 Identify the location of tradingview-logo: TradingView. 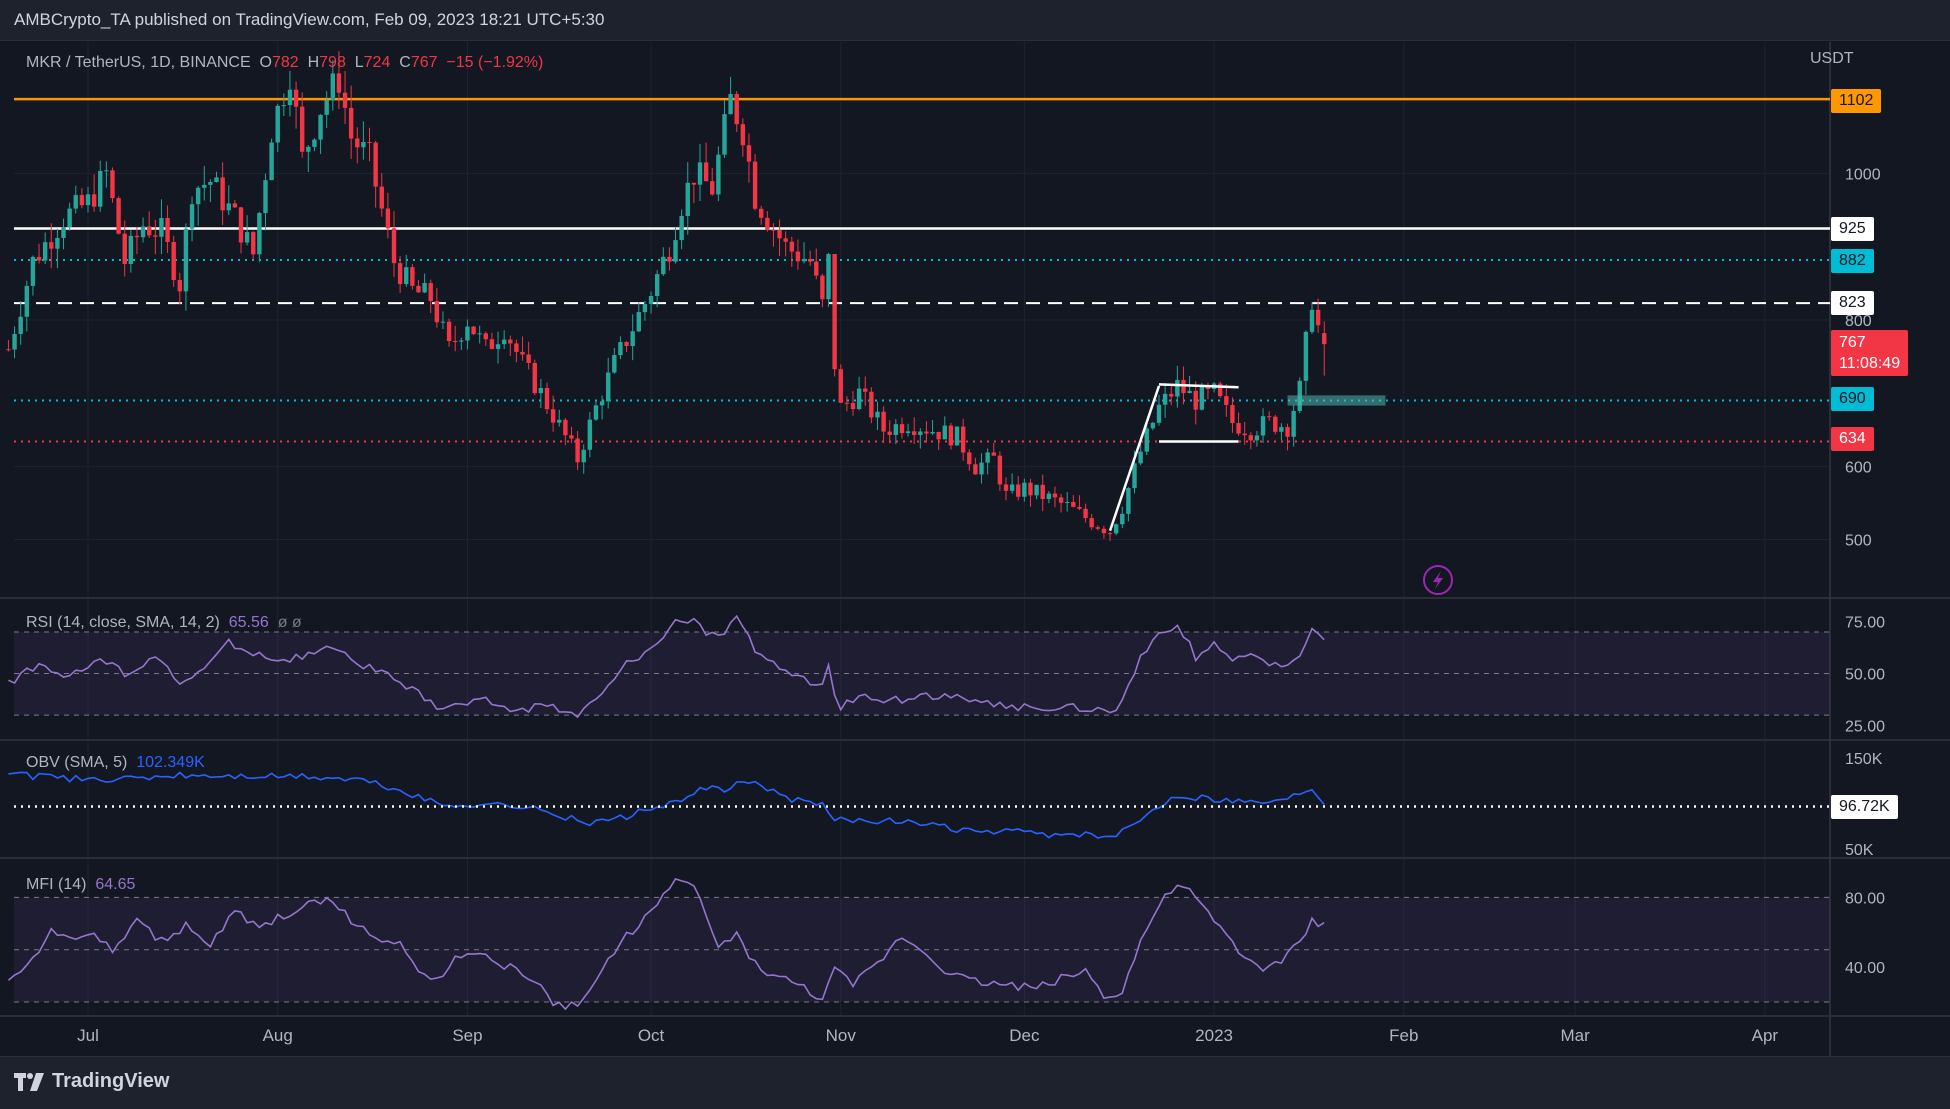
(91, 1081).